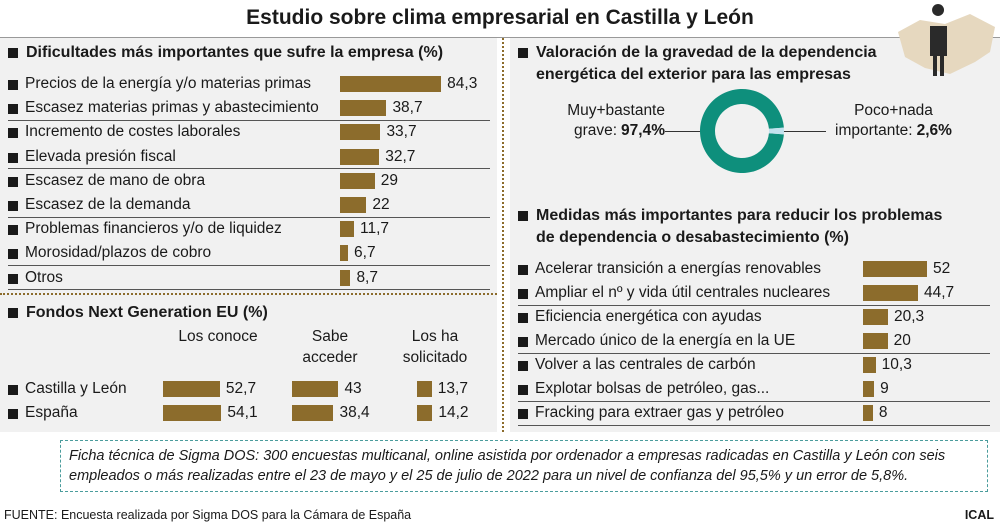 Image resolution: width=1000 pixels, height=526 pixels. Describe the element at coordinates (896, 364) in the screenshot. I see `value-label: 10,3` at that location.